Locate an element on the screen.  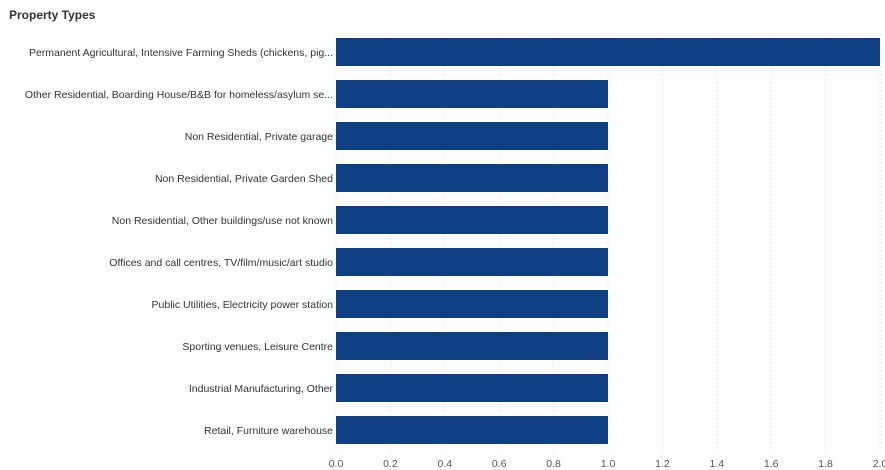
x-tick-label: 1.6 is located at coordinates (771, 464).